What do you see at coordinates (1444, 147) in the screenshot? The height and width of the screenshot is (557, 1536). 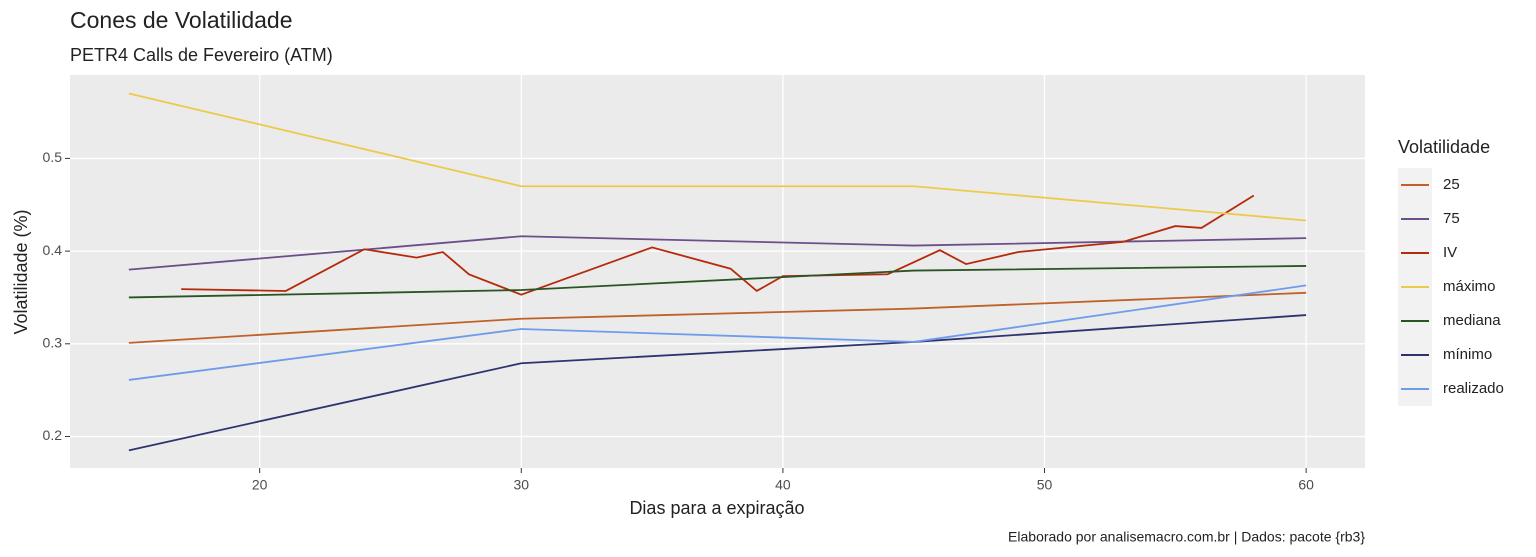 I see `legend-title: Volatilidade` at bounding box center [1444, 147].